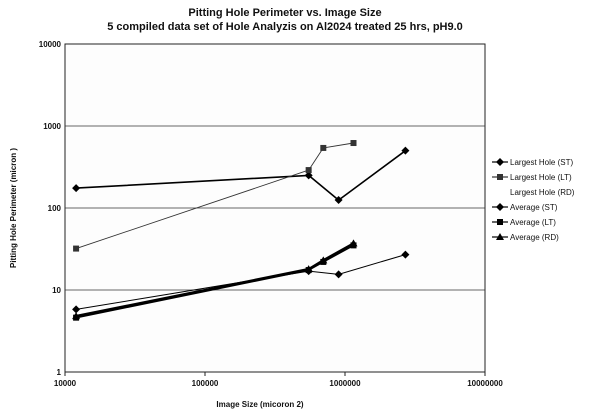 The width and height of the screenshot is (598, 413). Describe the element at coordinates (284, 13) in the screenshot. I see `chart-title: Pitting Hole Perimeter vs. Image Size` at that location.